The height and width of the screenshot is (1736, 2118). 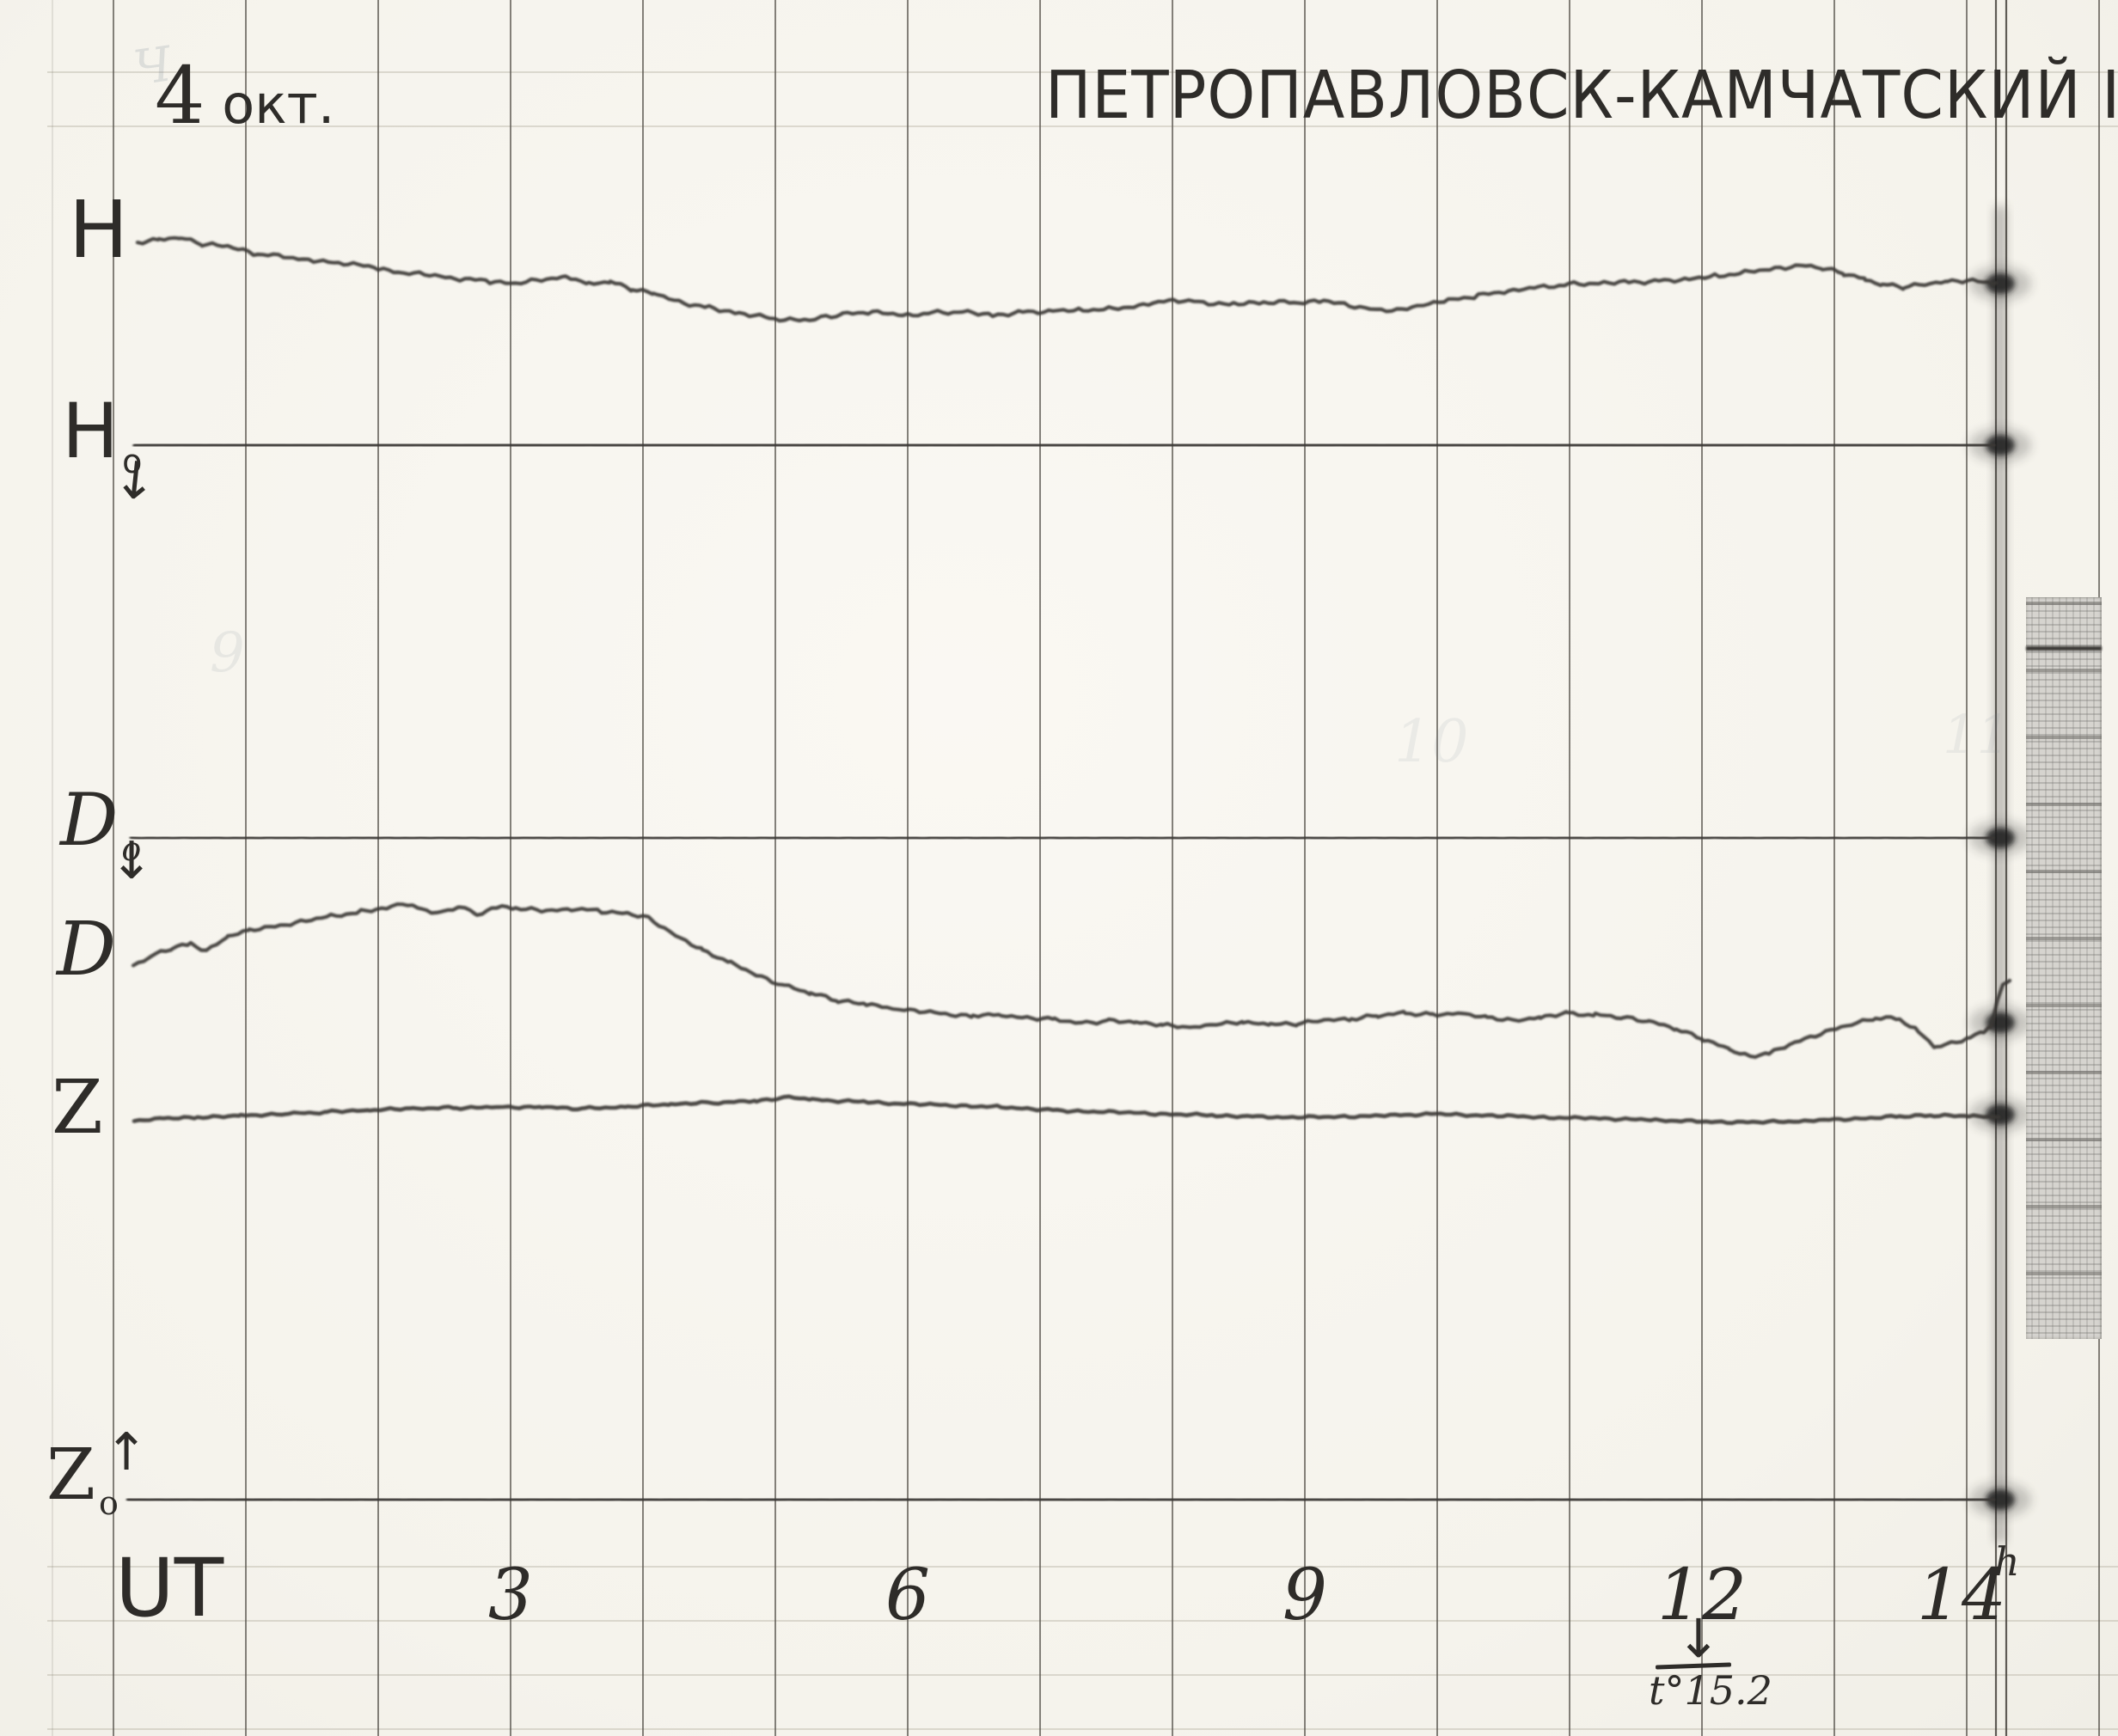 What do you see at coordinates (1066, 1110) in the screenshot?
I see `trace-Z` at bounding box center [1066, 1110].